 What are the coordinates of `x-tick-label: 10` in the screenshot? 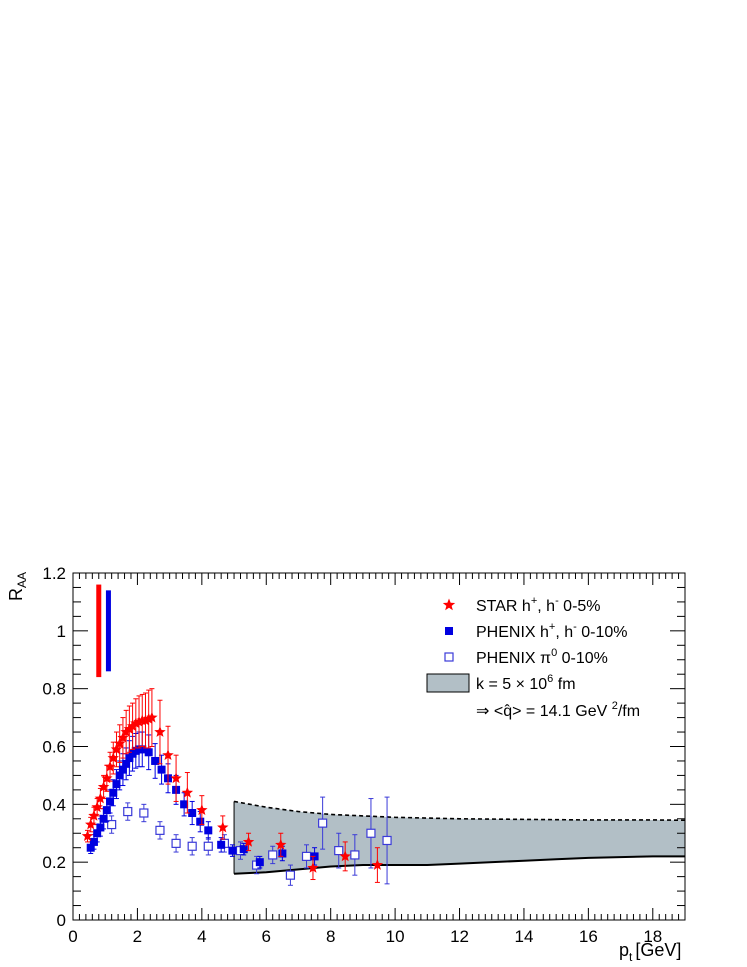 It's located at (395, 936).